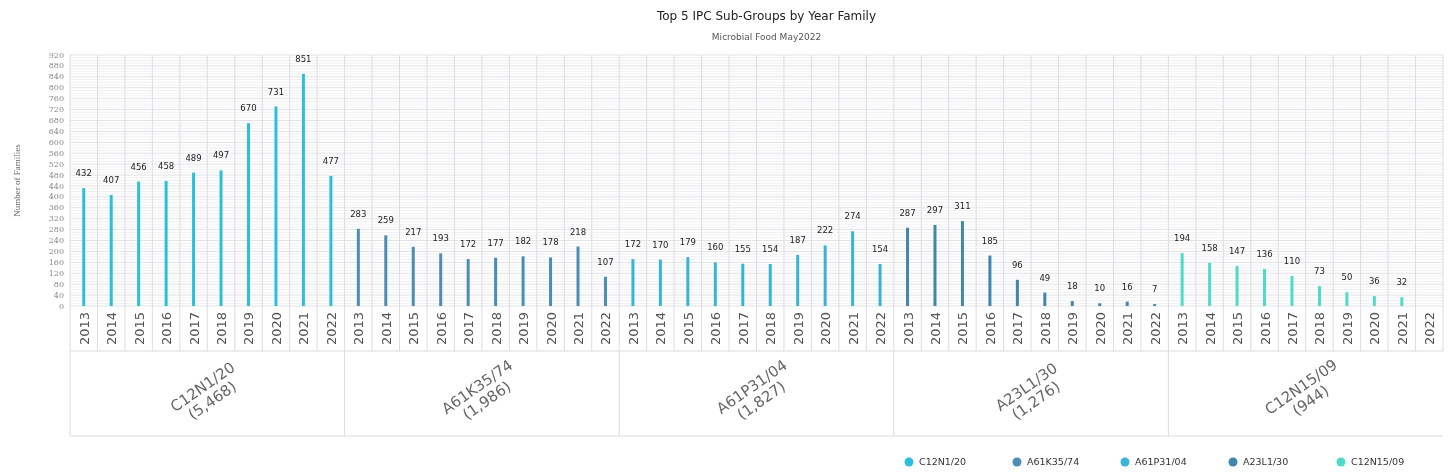 Image resolution: width=1453 pixels, height=476 pixels. Describe the element at coordinates (907, 212) in the screenshot. I see `data-label: 287` at that location.